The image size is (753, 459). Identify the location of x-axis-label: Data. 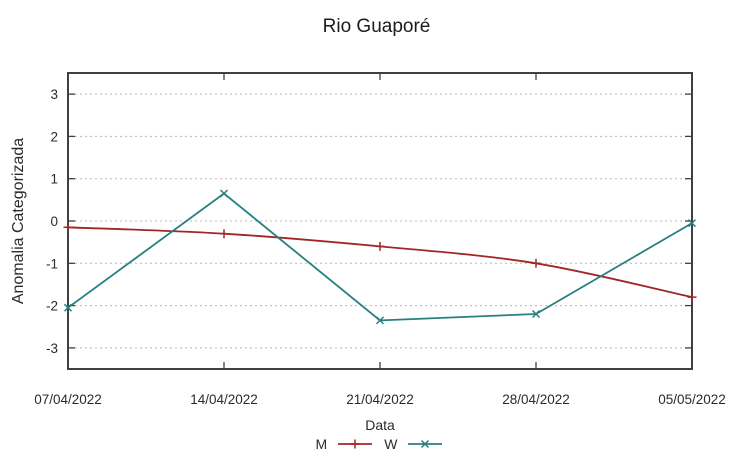
(380, 425).